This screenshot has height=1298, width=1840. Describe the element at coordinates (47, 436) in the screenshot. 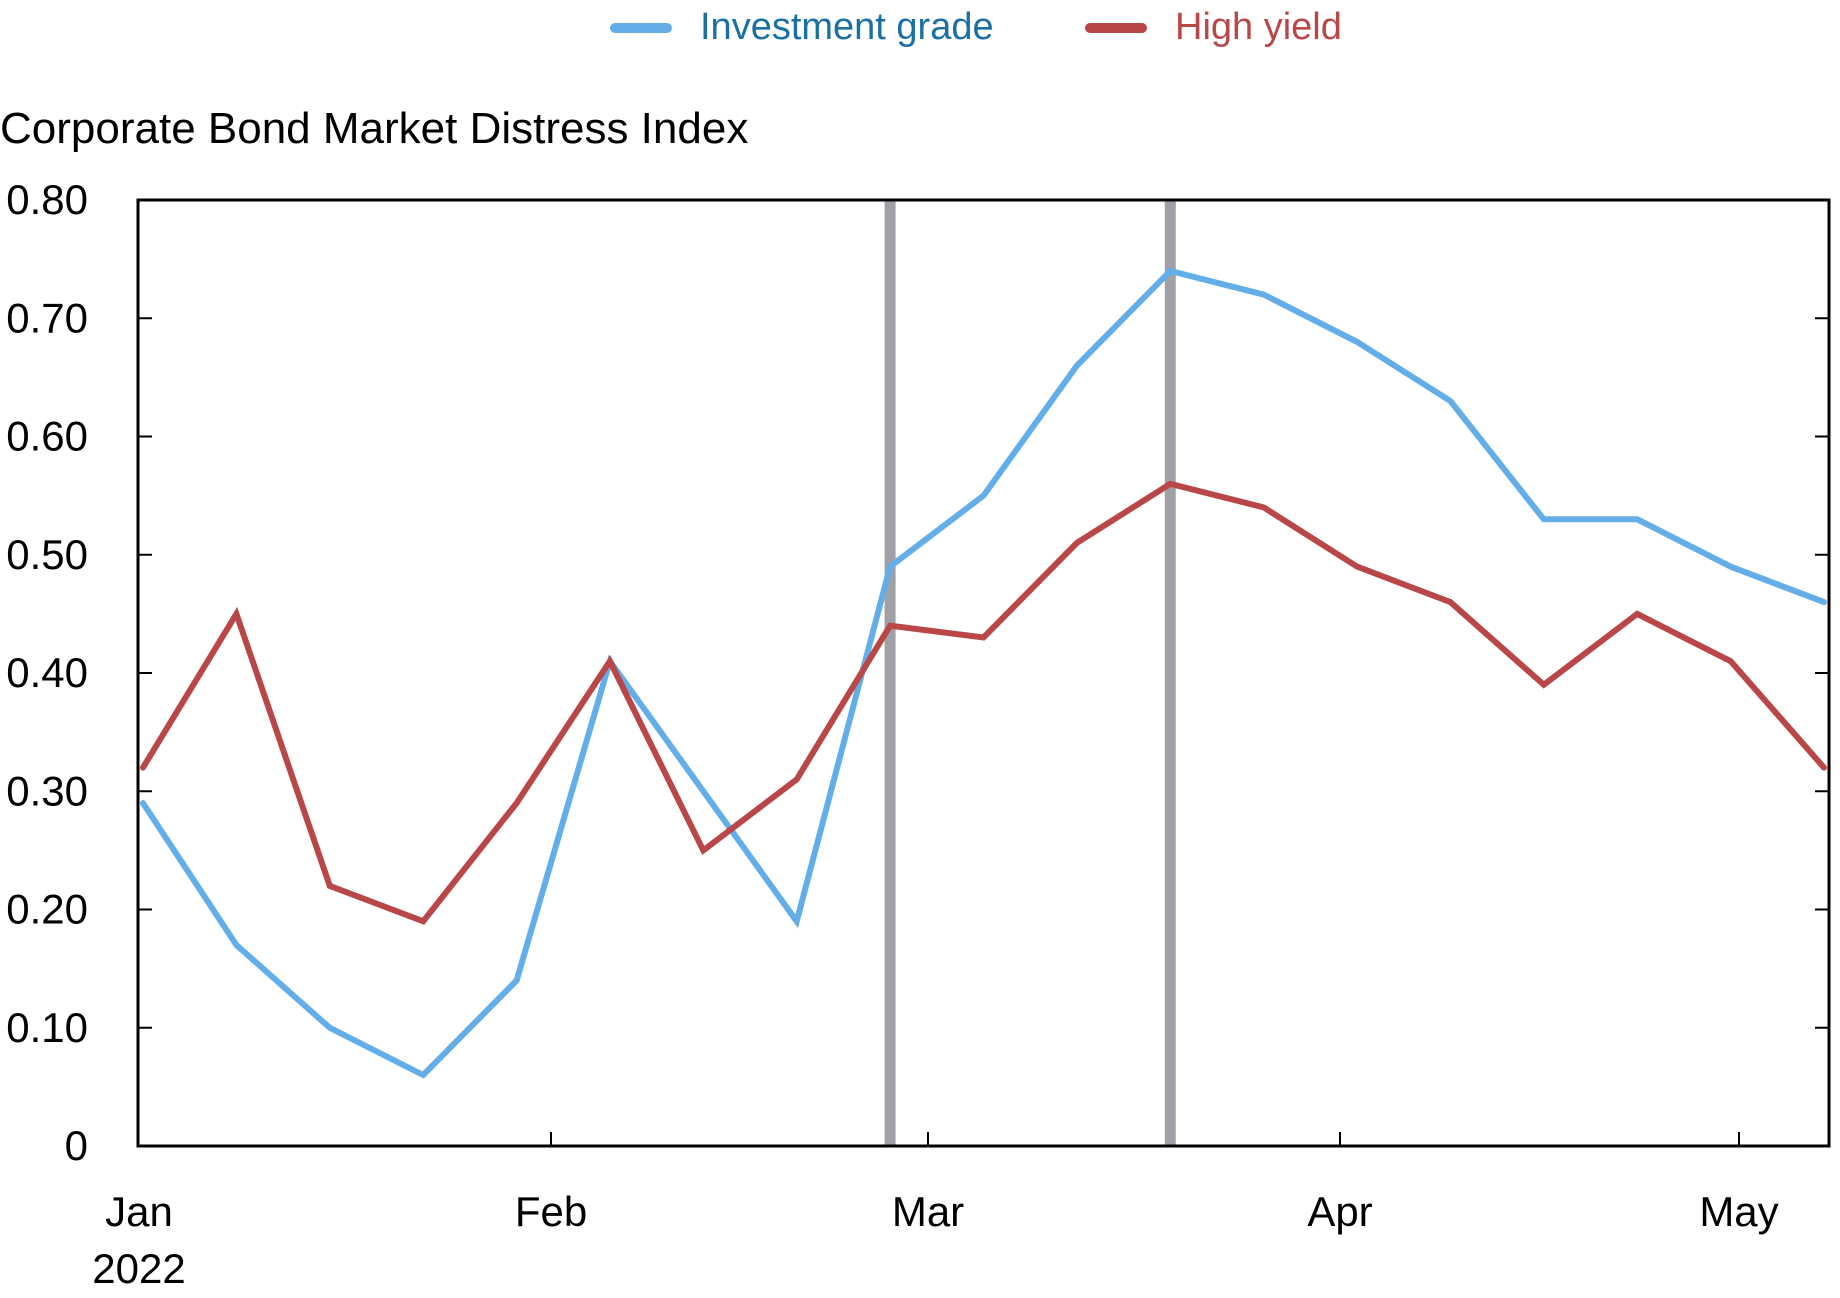

I see `y-tick-label: 0.60` at that location.